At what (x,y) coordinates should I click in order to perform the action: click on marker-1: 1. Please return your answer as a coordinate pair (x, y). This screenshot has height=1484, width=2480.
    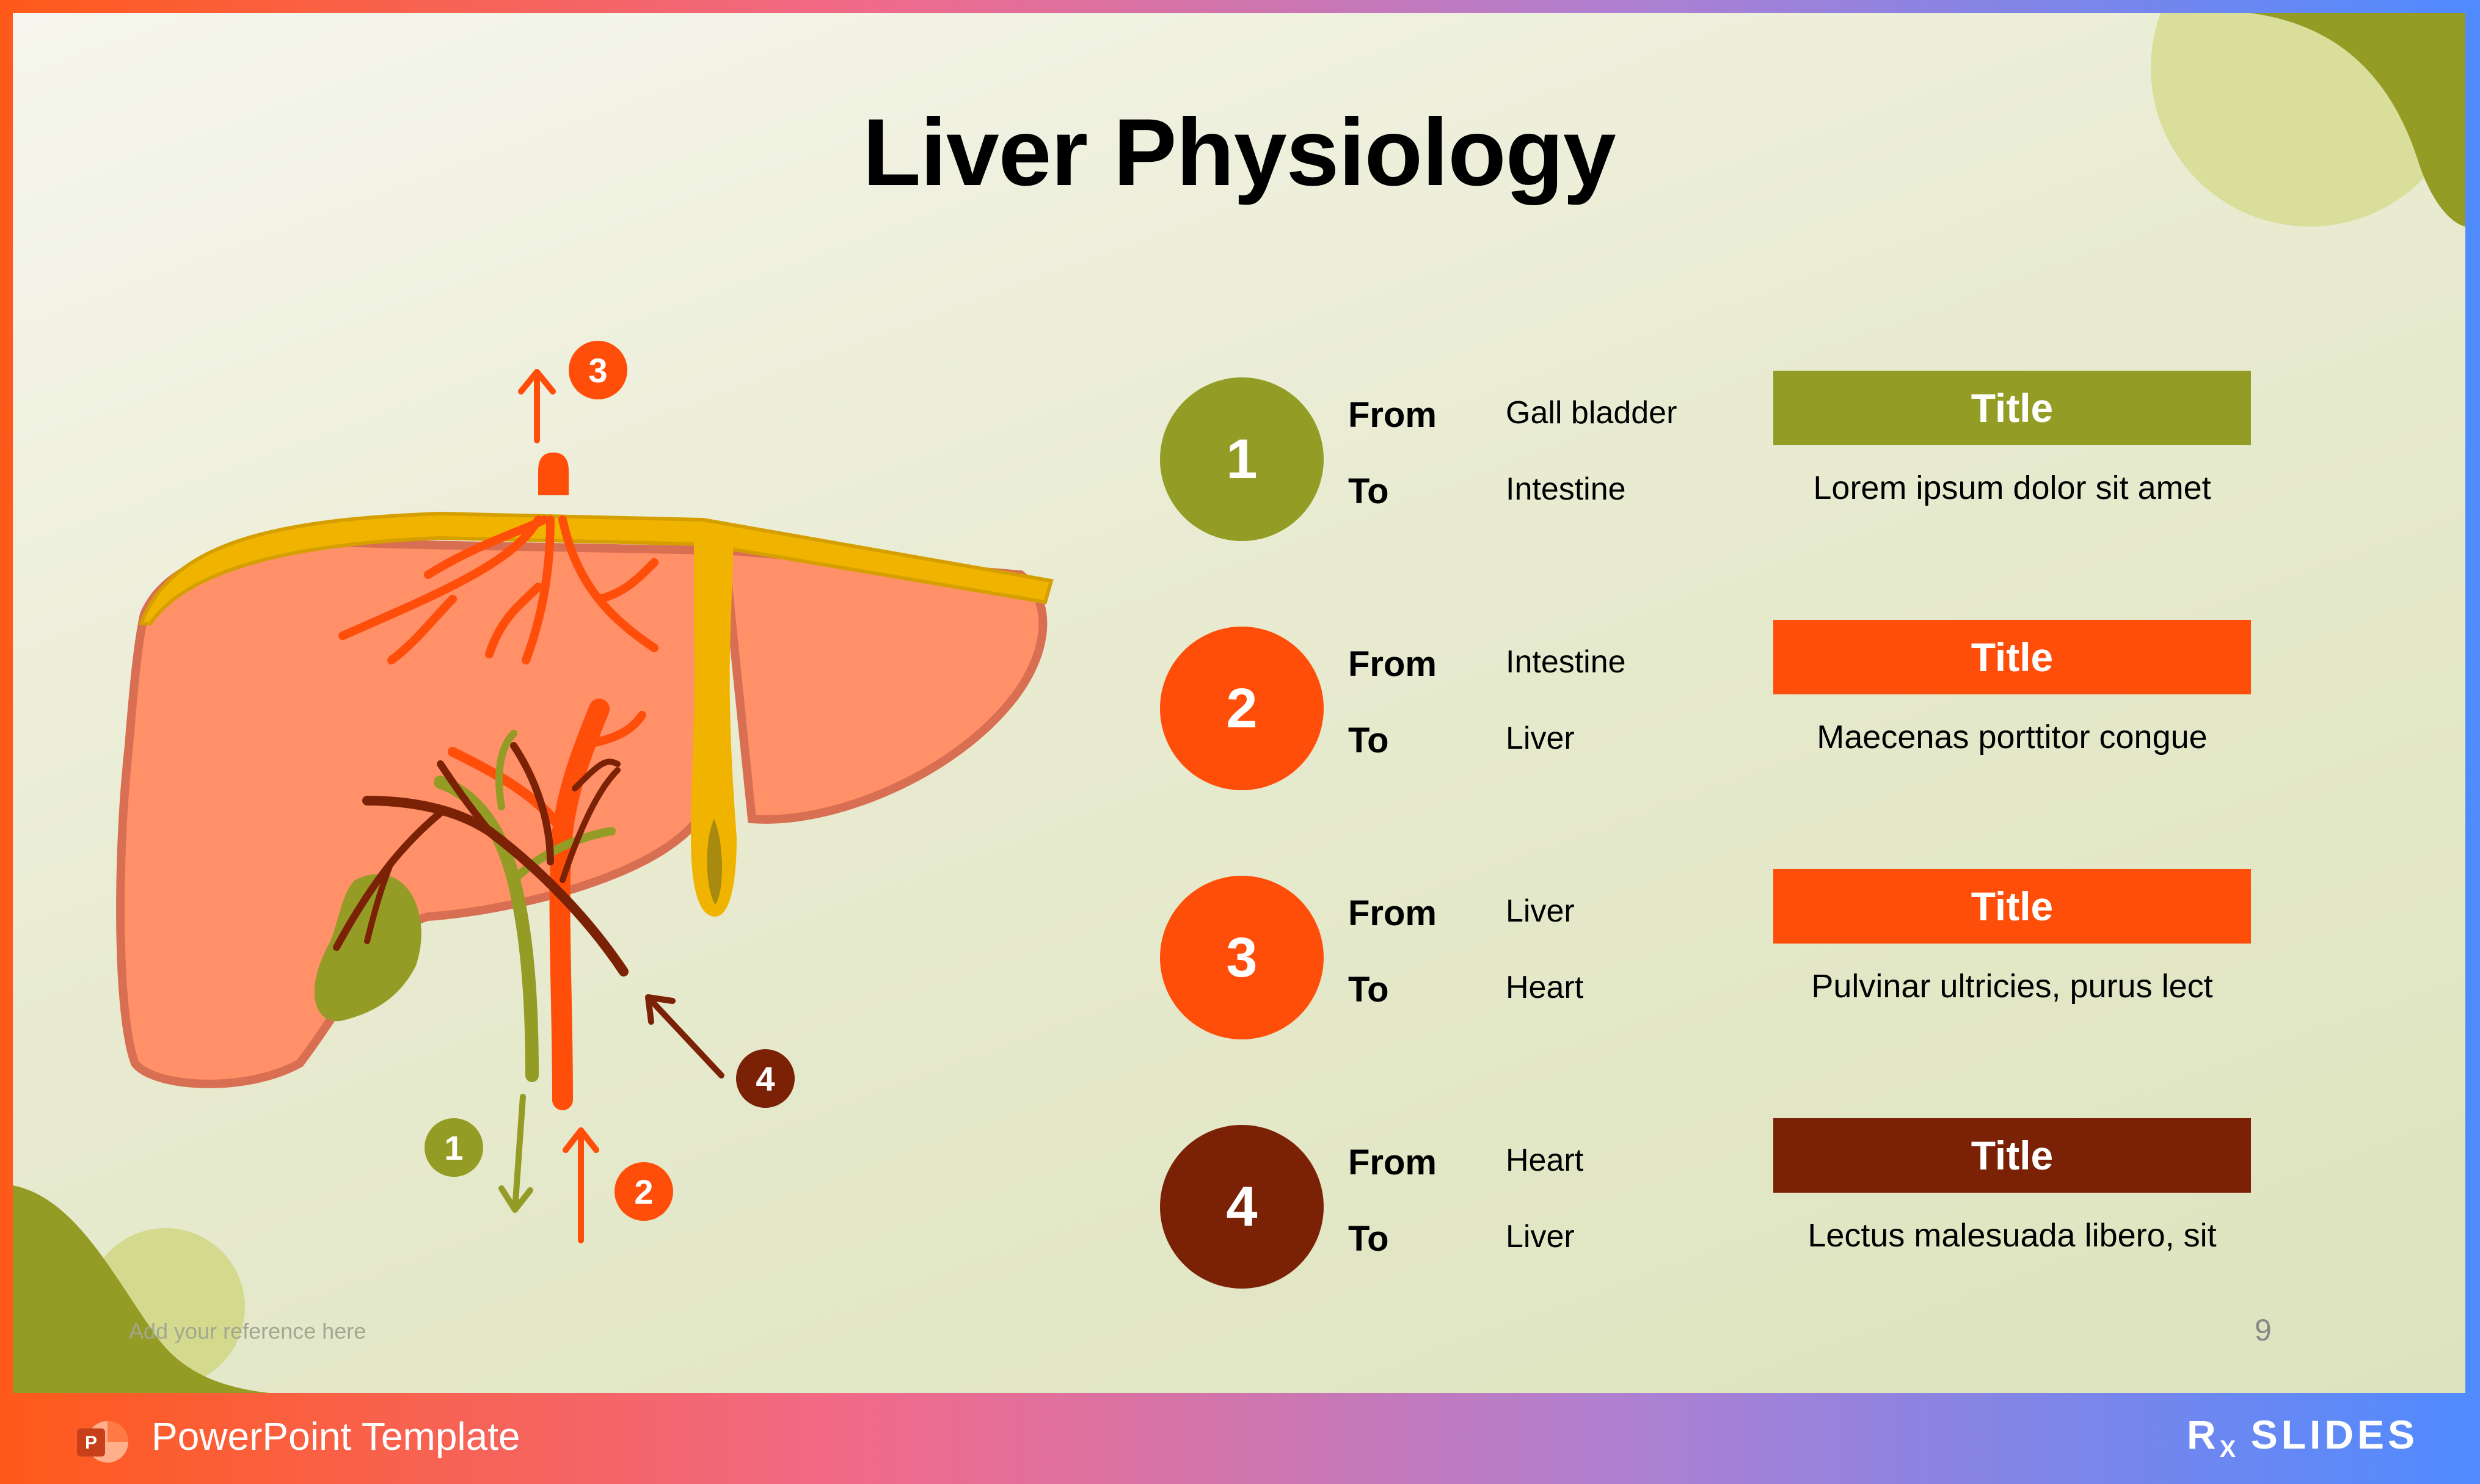
    Looking at the image, I should click on (454, 1147).